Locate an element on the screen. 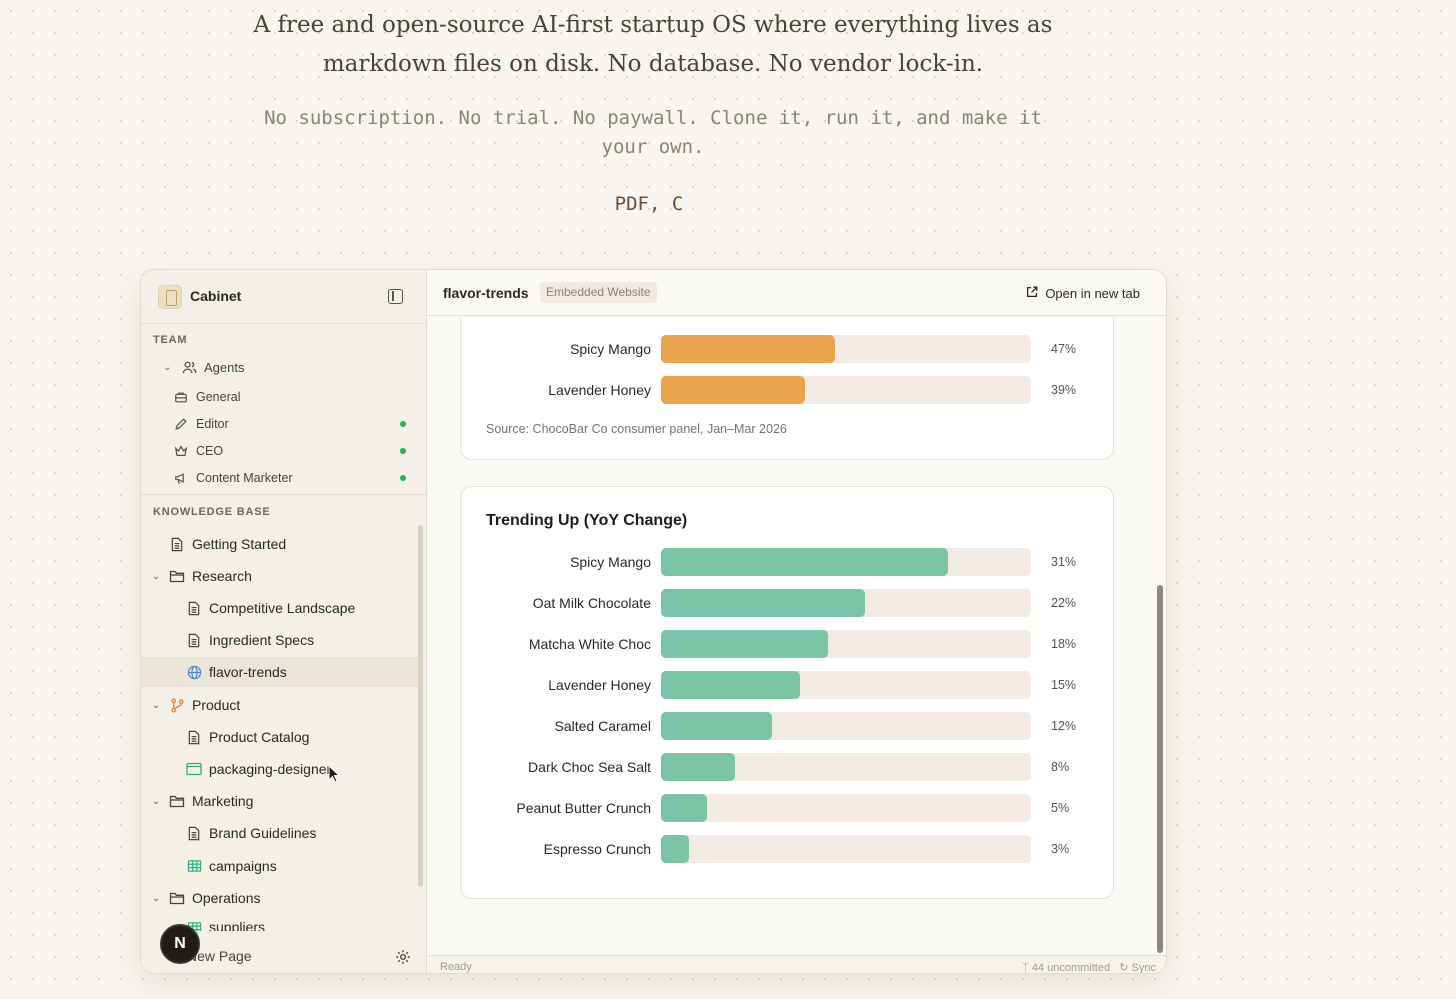 The width and height of the screenshot is (1456, 999). team-section-label: TEAM is located at coordinates (170, 340).